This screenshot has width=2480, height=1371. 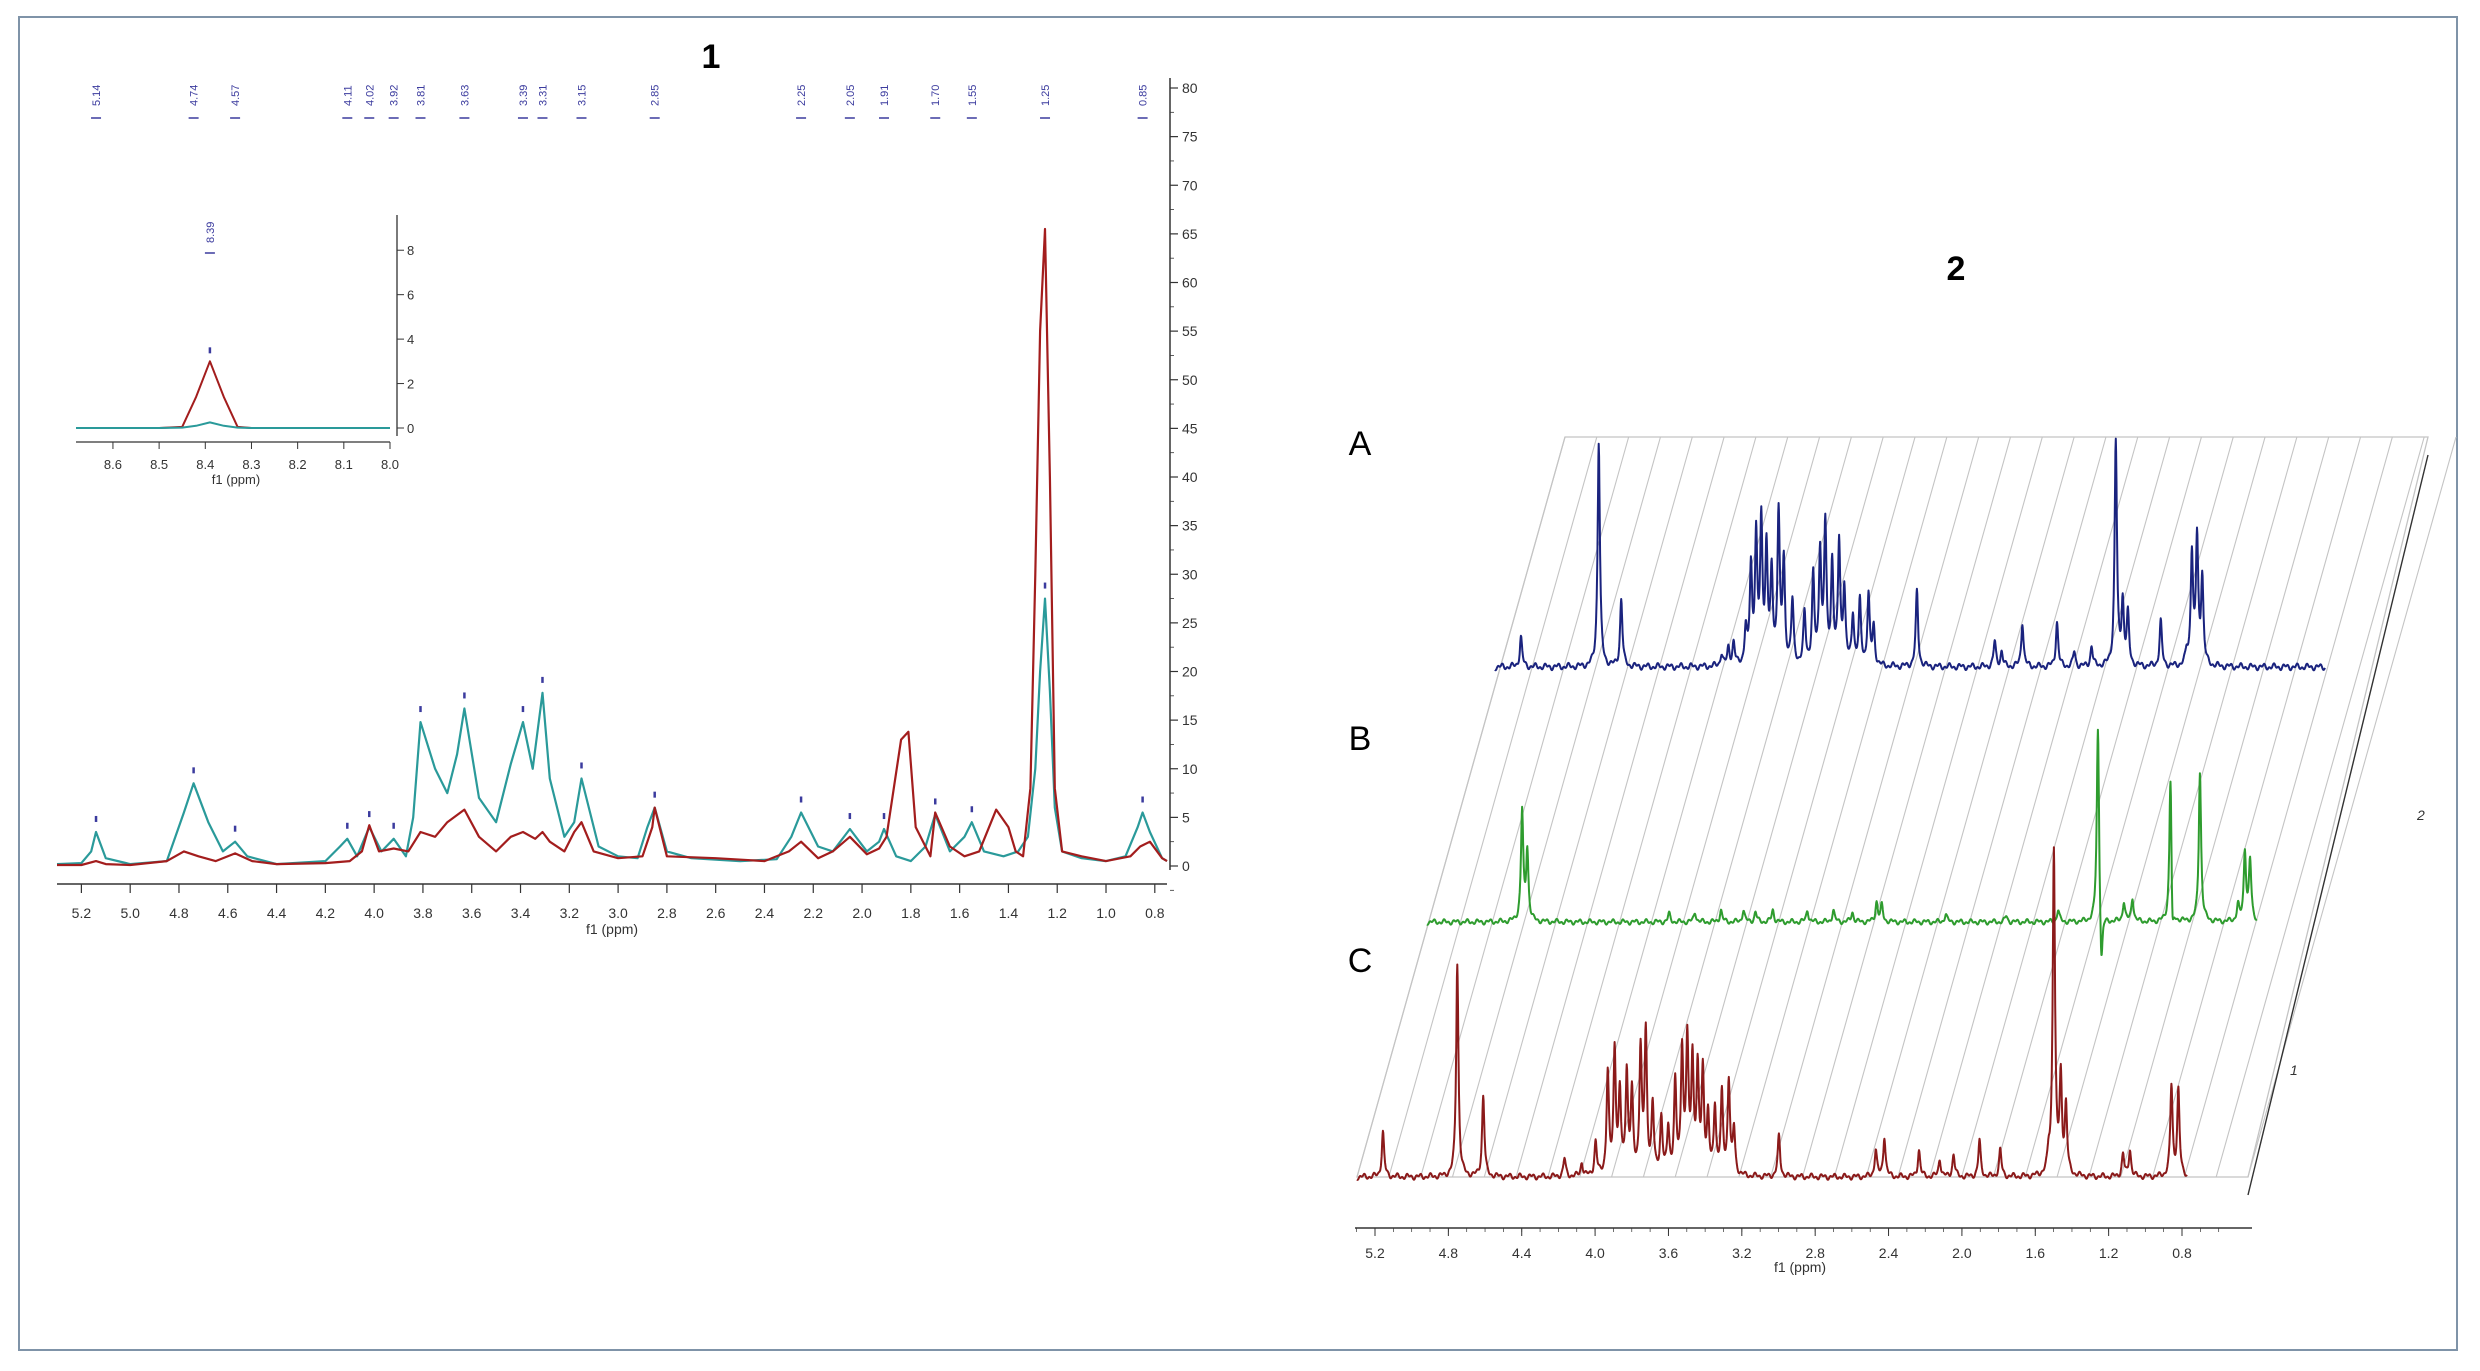 I want to click on y-tick-label: 45, so click(x=1190, y=428).